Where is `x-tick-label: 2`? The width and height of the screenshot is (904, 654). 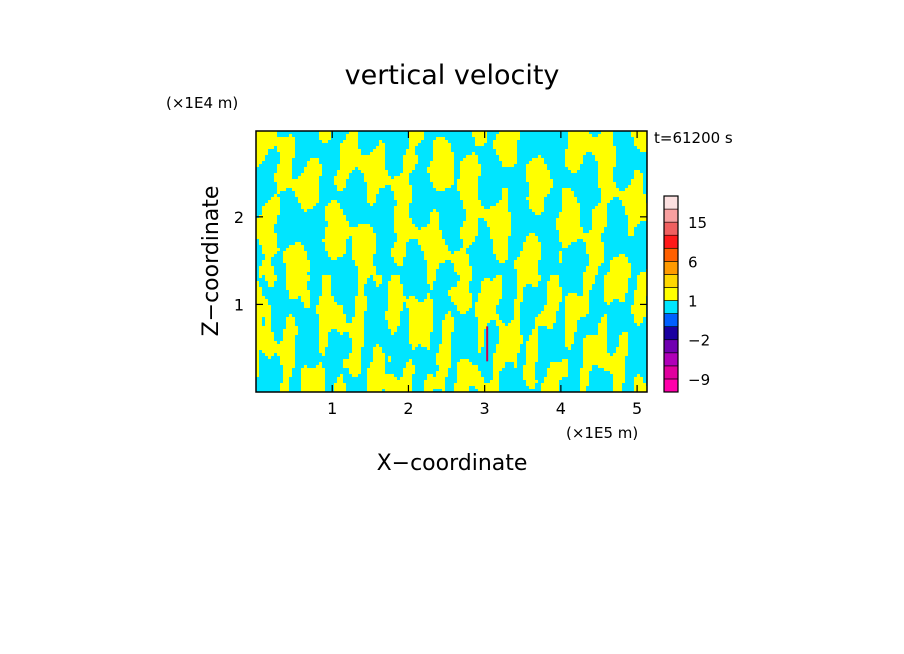 x-tick-label: 2 is located at coordinates (408, 408).